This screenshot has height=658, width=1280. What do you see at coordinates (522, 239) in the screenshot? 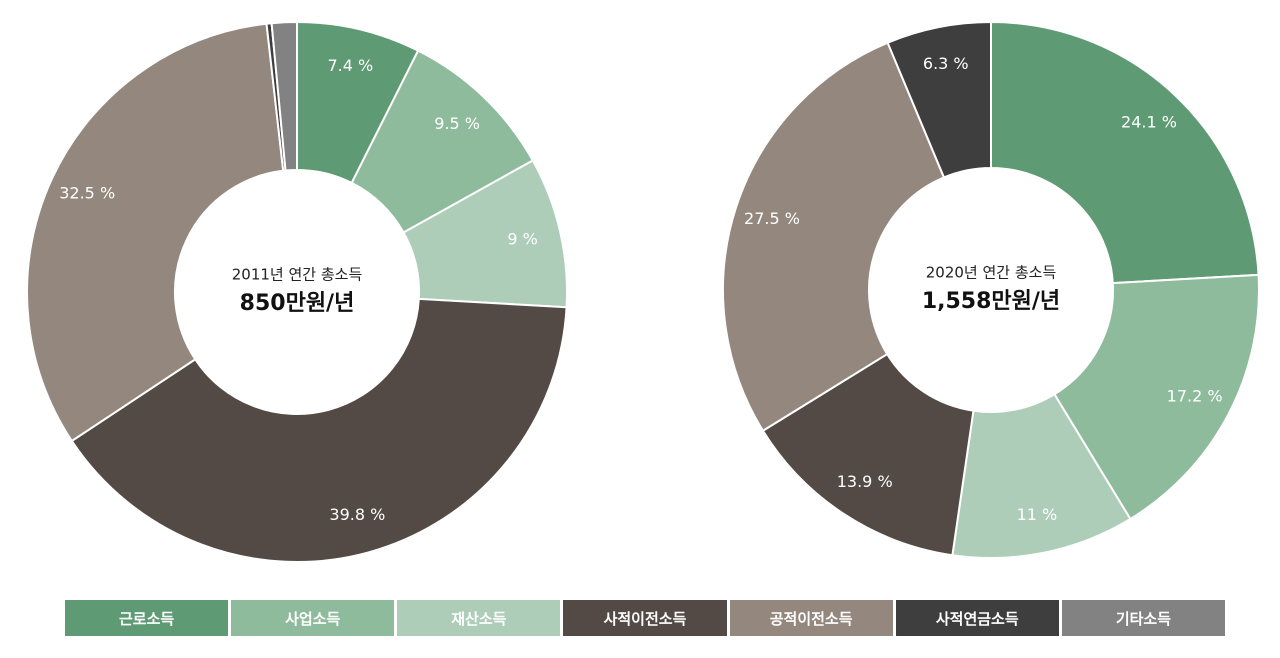
I see `slice-label-1-3: 9 %` at bounding box center [522, 239].